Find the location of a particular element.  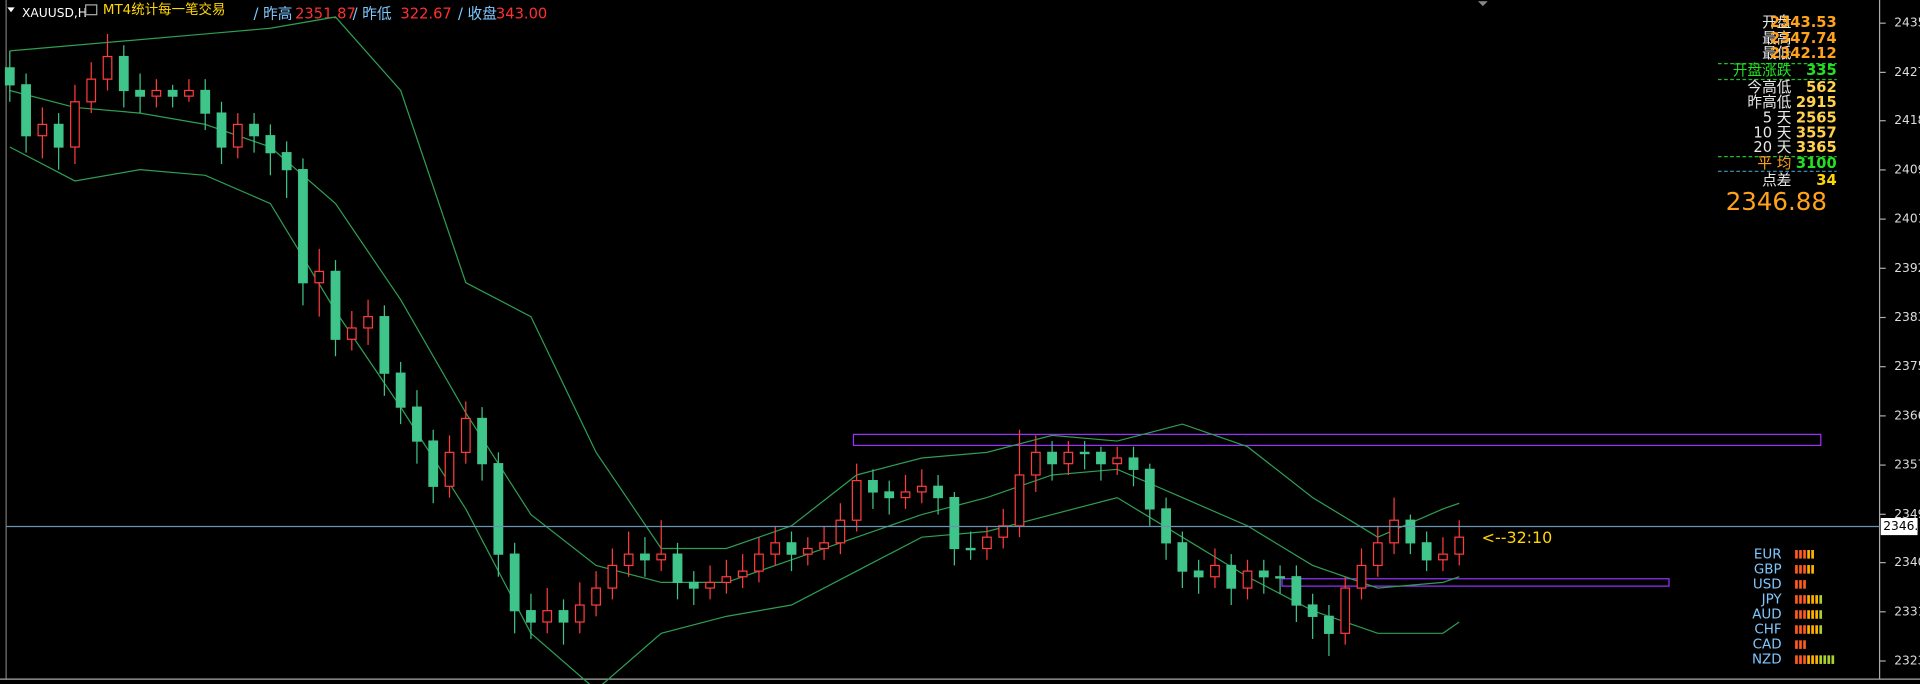

panel-label: 平 均 is located at coordinates (1774, 163).